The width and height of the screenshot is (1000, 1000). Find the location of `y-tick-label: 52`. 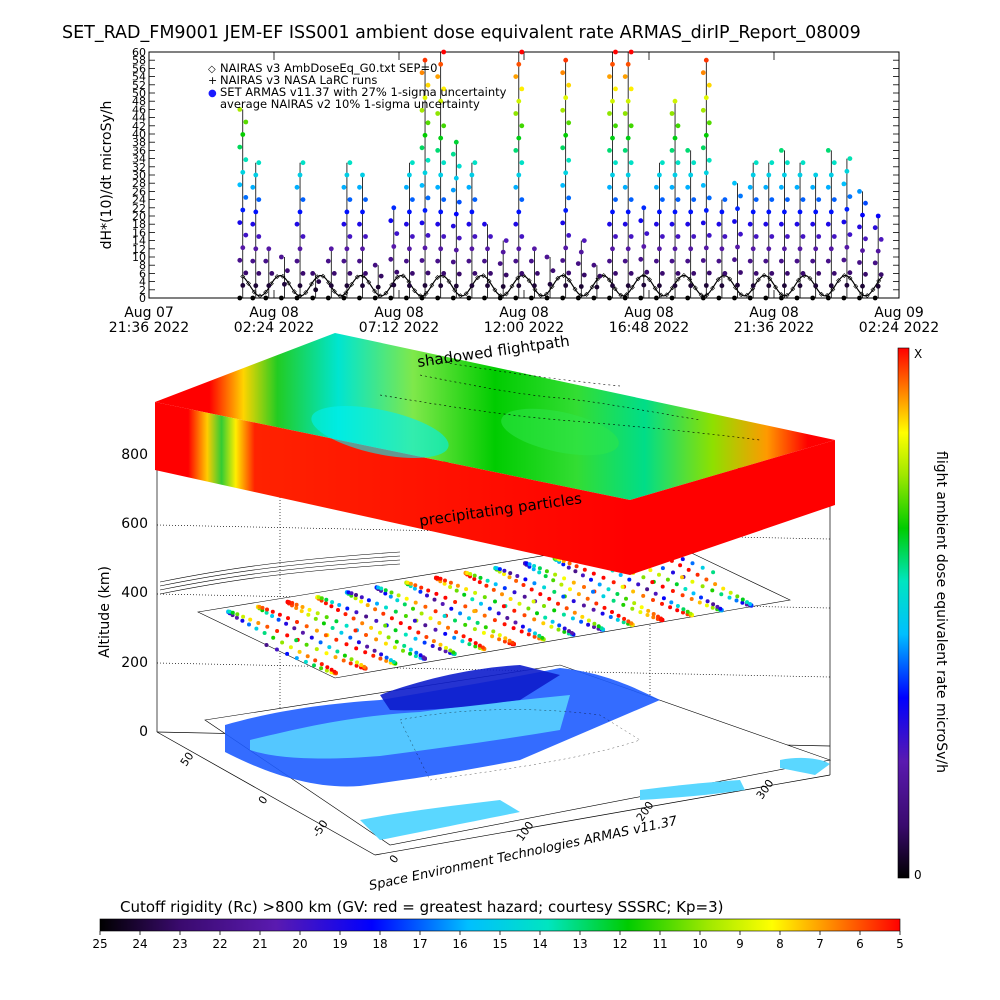

y-tick-label: 52 is located at coordinates (139, 85).